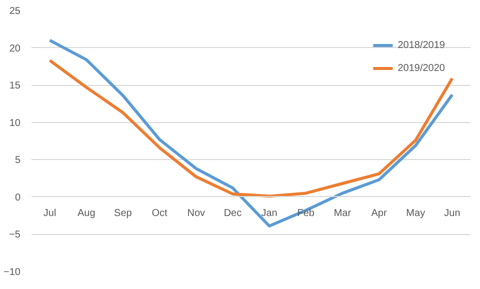 Image resolution: width=480 pixels, height=289 pixels. I want to click on y-tick-label: 15, so click(15, 86).